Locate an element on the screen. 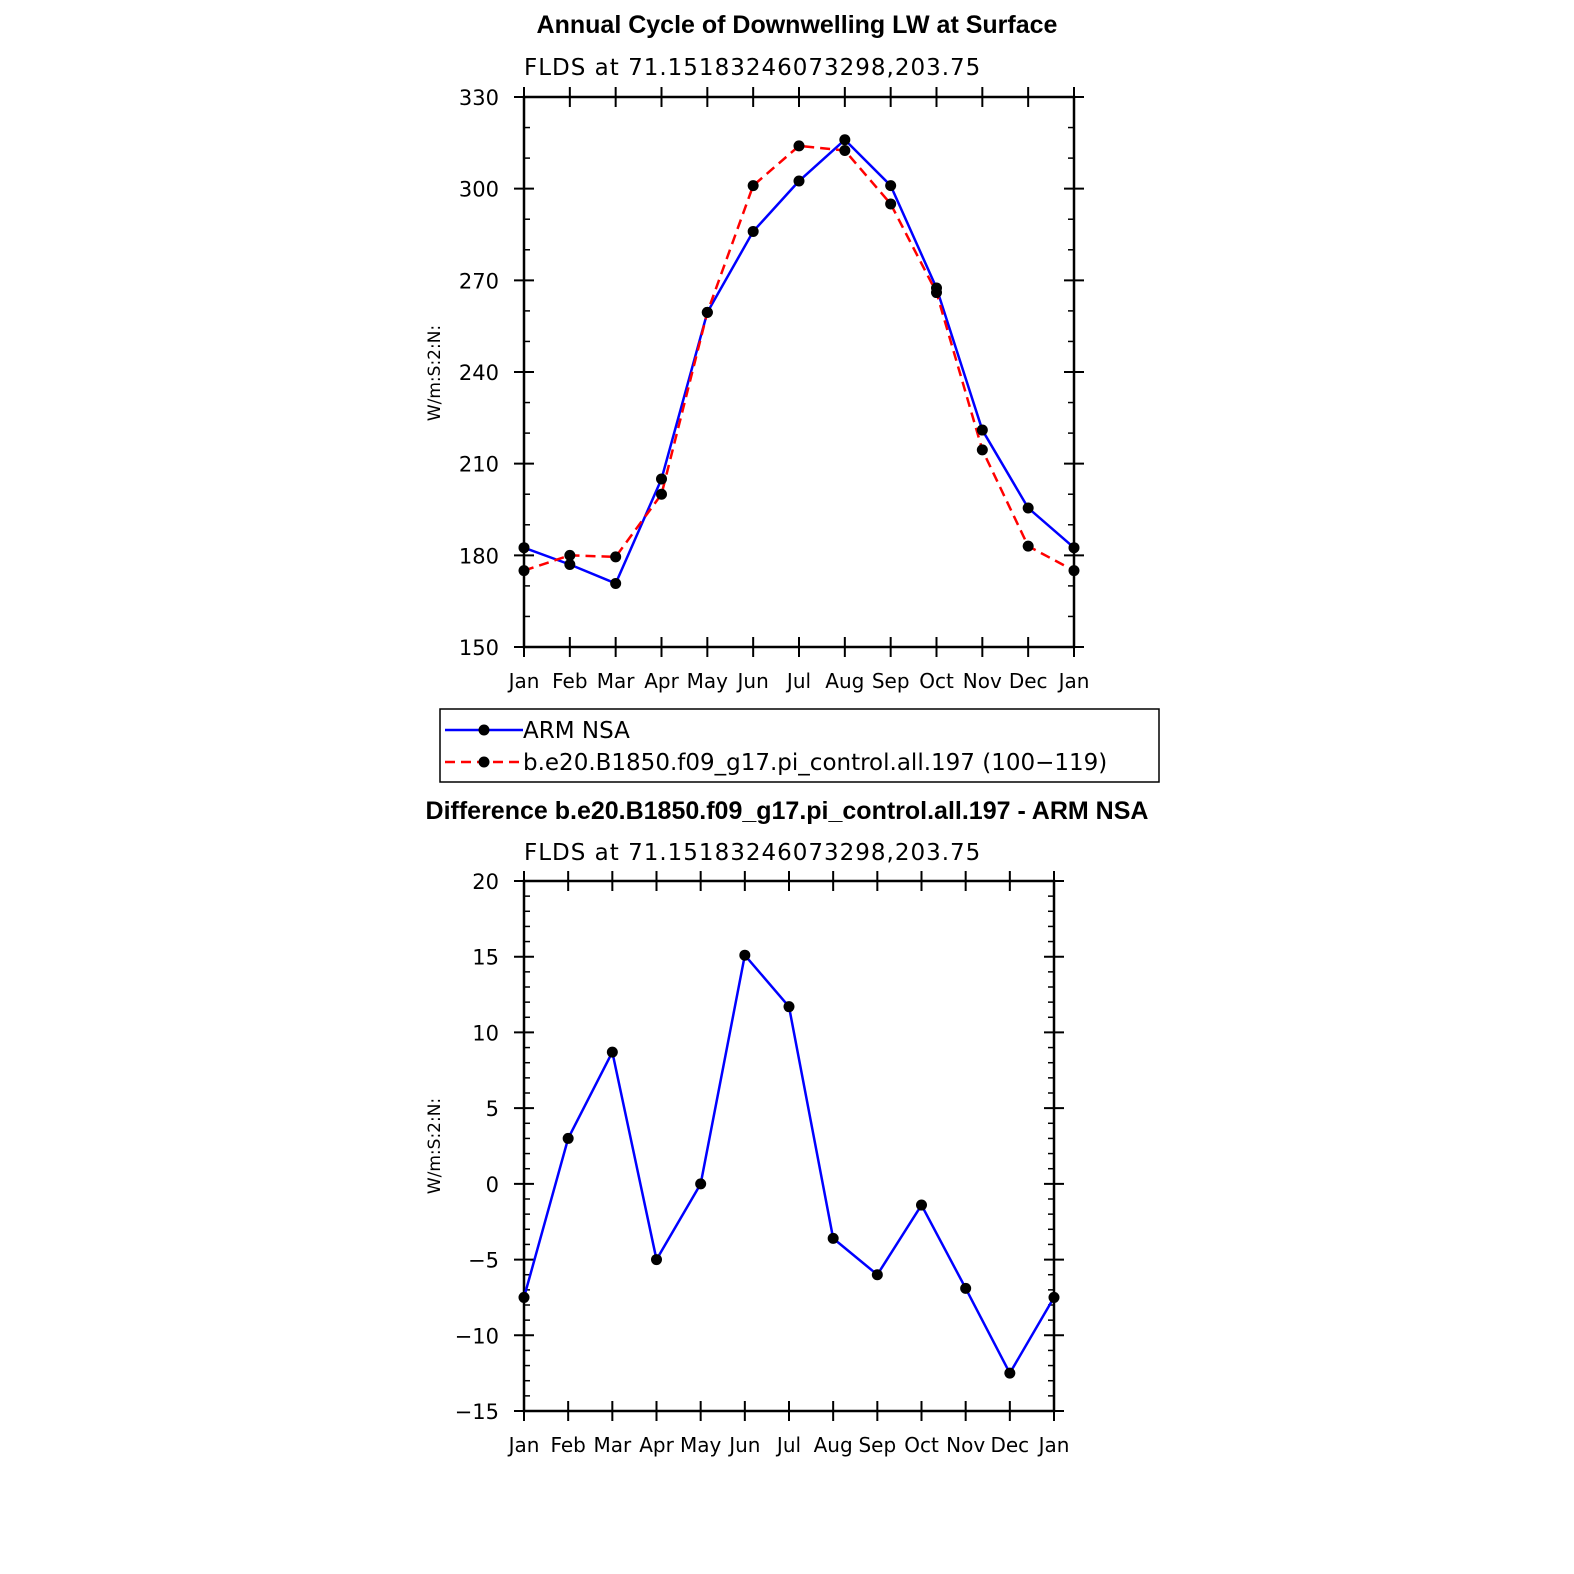  top-ytick-label: 270 is located at coordinates (479, 281).